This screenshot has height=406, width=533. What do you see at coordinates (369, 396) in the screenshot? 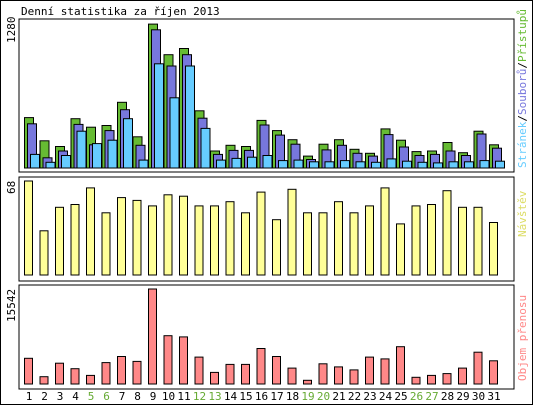
I see `day-label-23: 23` at bounding box center [369, 396].